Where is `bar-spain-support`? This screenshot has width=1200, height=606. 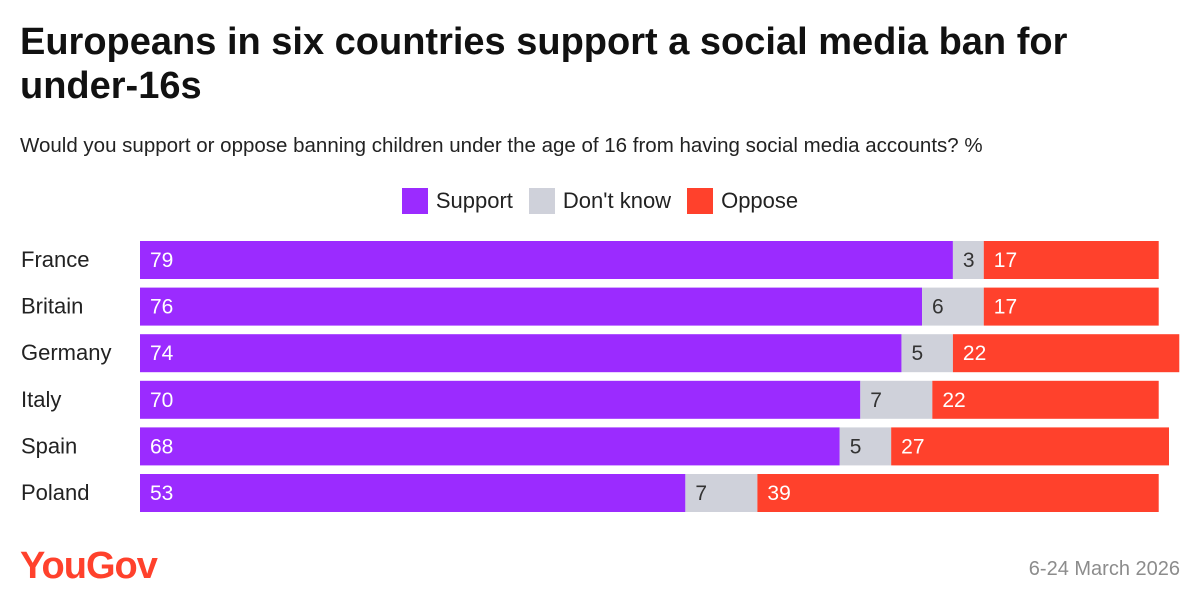
bar-spain-support is located at coordinates (490, 446).